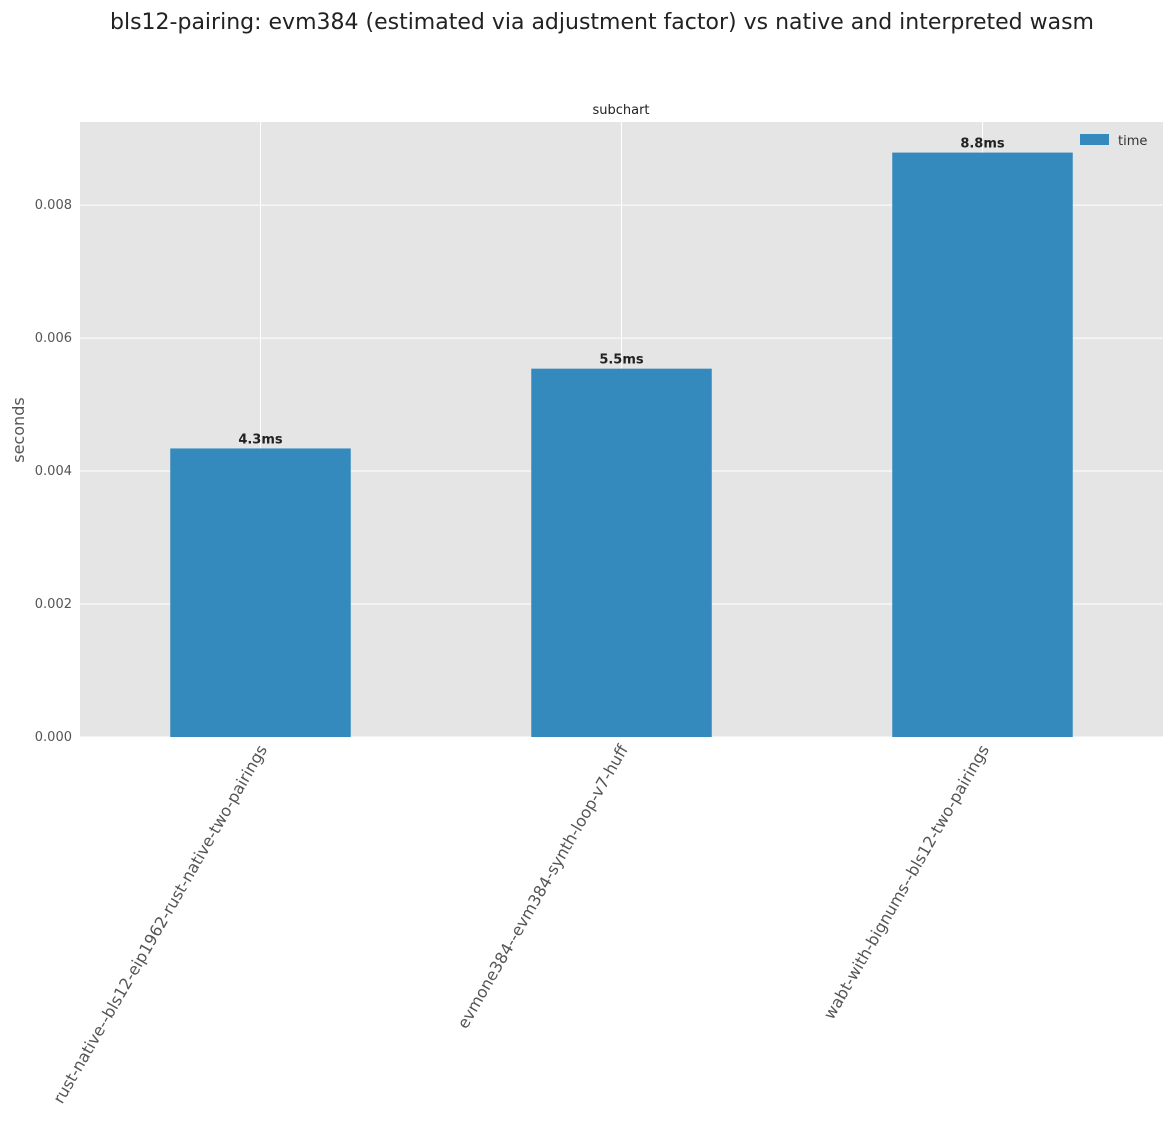 The image size is (1172, 1130). What do you see at coordinates (53, 338) in the screenshot?
I see `y-tick-label: 0.006` at bounding box center [53, 338].